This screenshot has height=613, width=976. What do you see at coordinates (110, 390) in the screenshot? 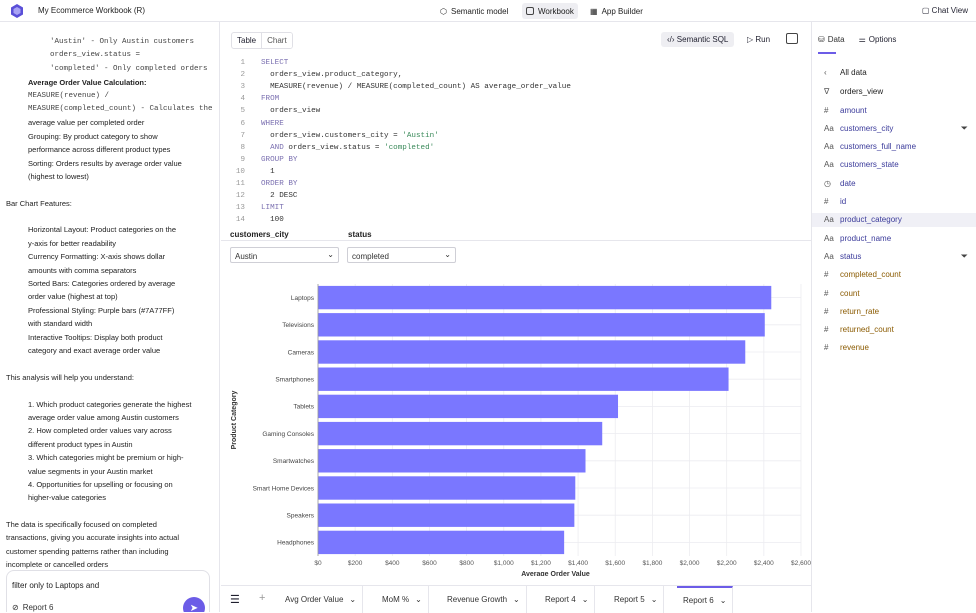
I see `chat-text-line` at bounding box center [110, 390].